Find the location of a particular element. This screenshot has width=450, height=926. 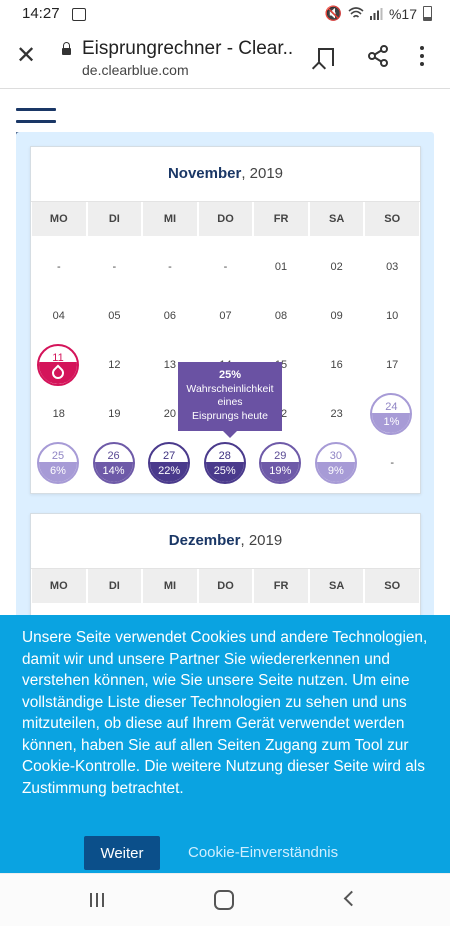

wifi-icon is located at coordinates (356, 12).